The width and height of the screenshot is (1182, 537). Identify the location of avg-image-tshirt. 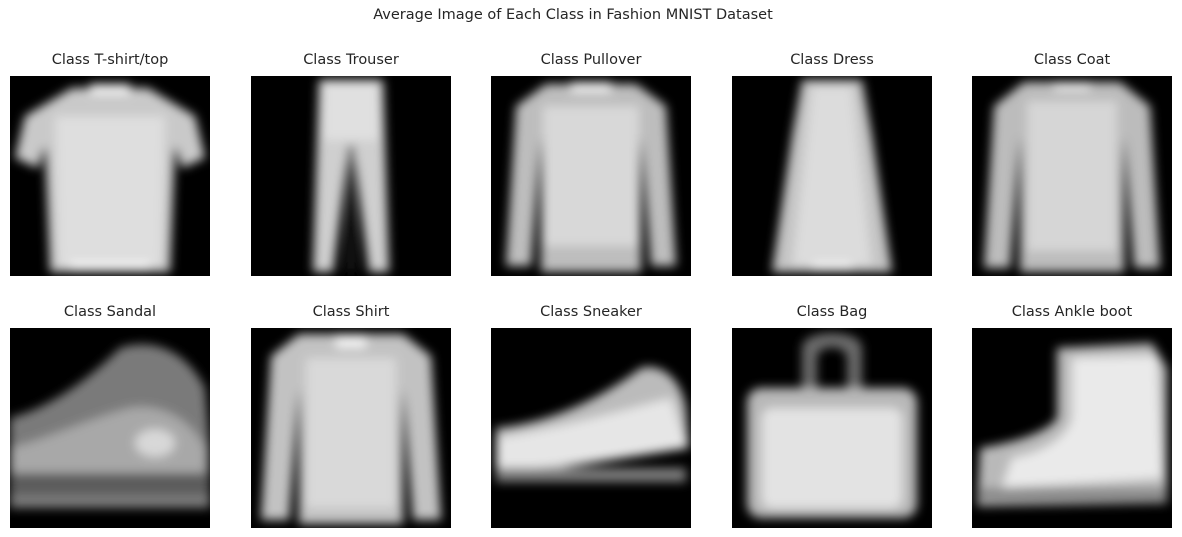
(110, 176).